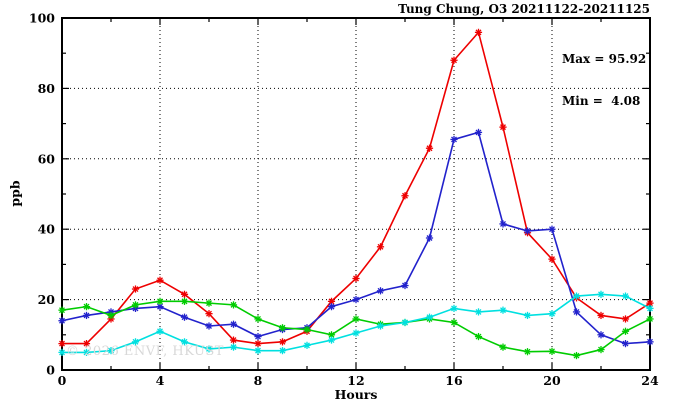  What do you see at coordinates (524, 9) in the screenshot?
I see `chart-title: Tung Chung, O3 20211122-20211125` at bounding box center [524, 9].